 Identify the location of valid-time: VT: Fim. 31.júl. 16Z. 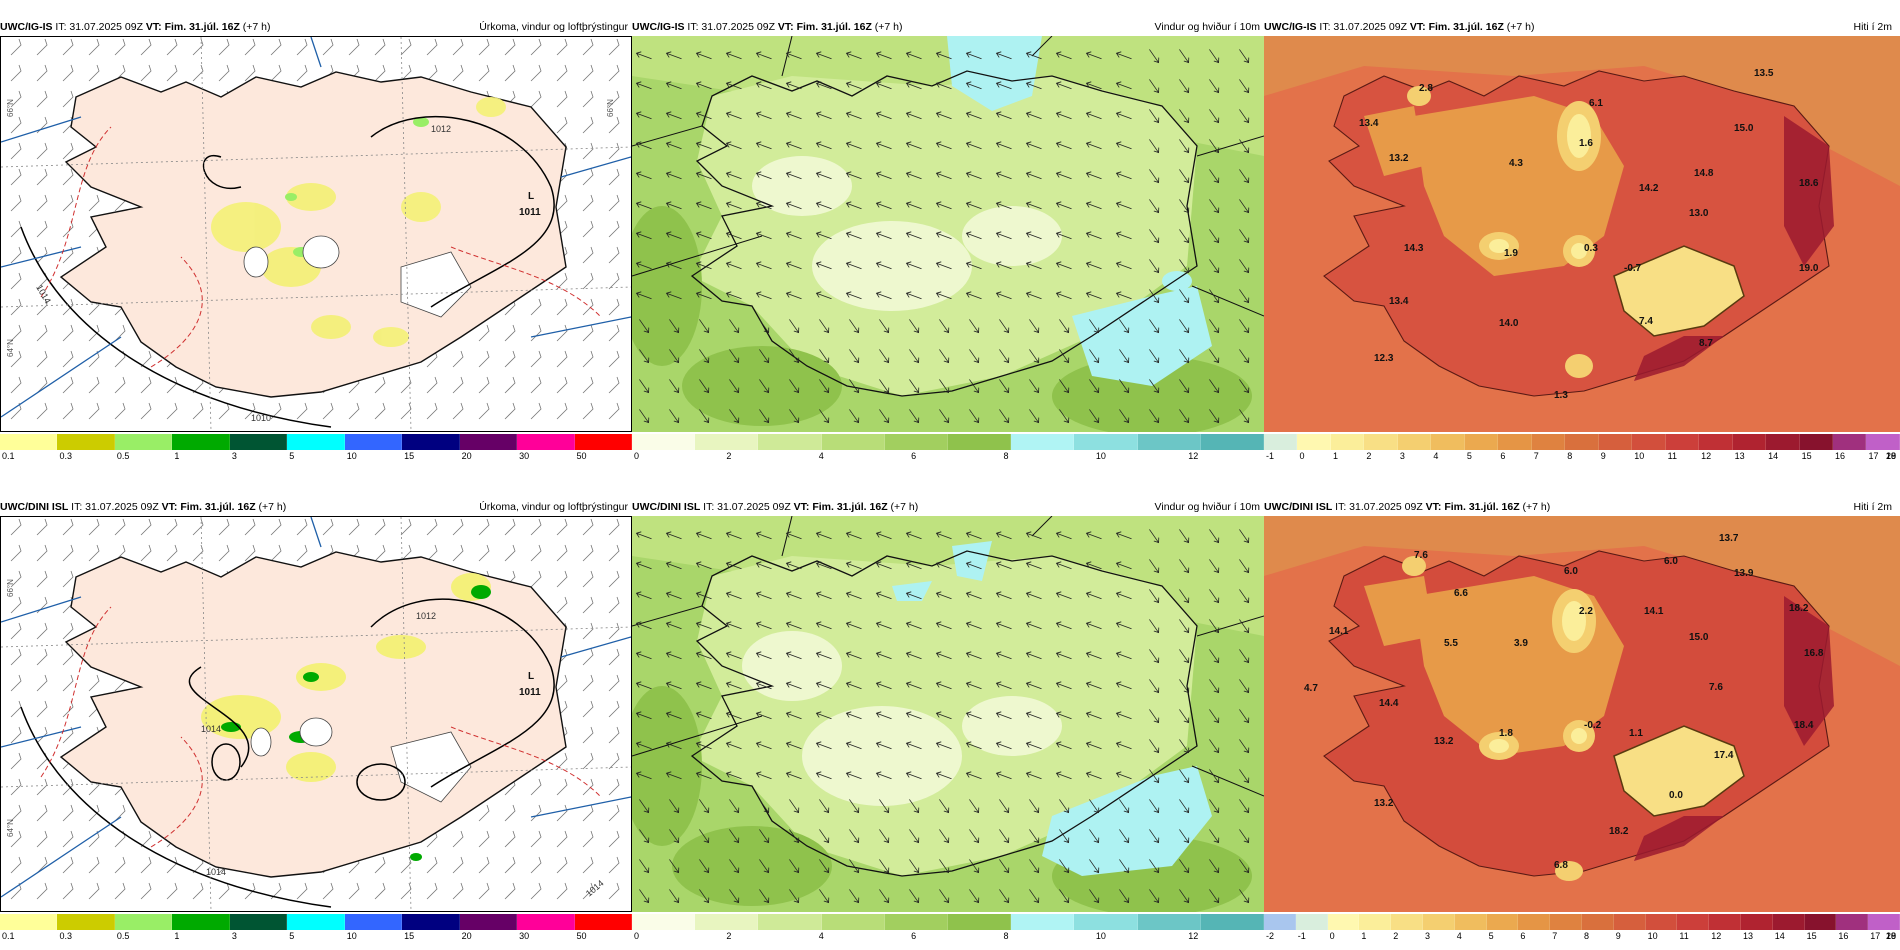
(1456, 27).